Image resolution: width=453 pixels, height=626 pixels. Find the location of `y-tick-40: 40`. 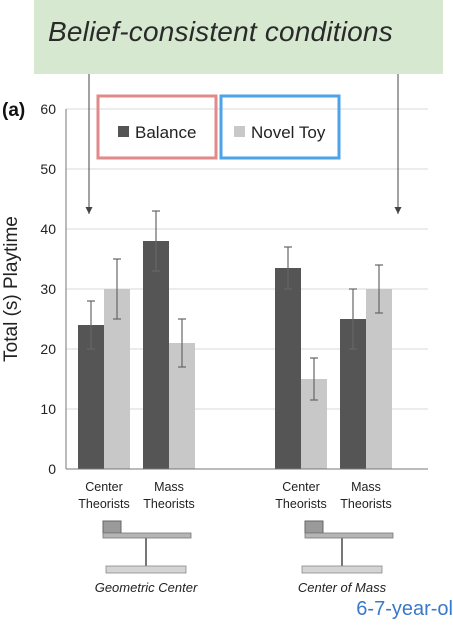

y-tick-40: 40 is located at coordinates (48, 229).